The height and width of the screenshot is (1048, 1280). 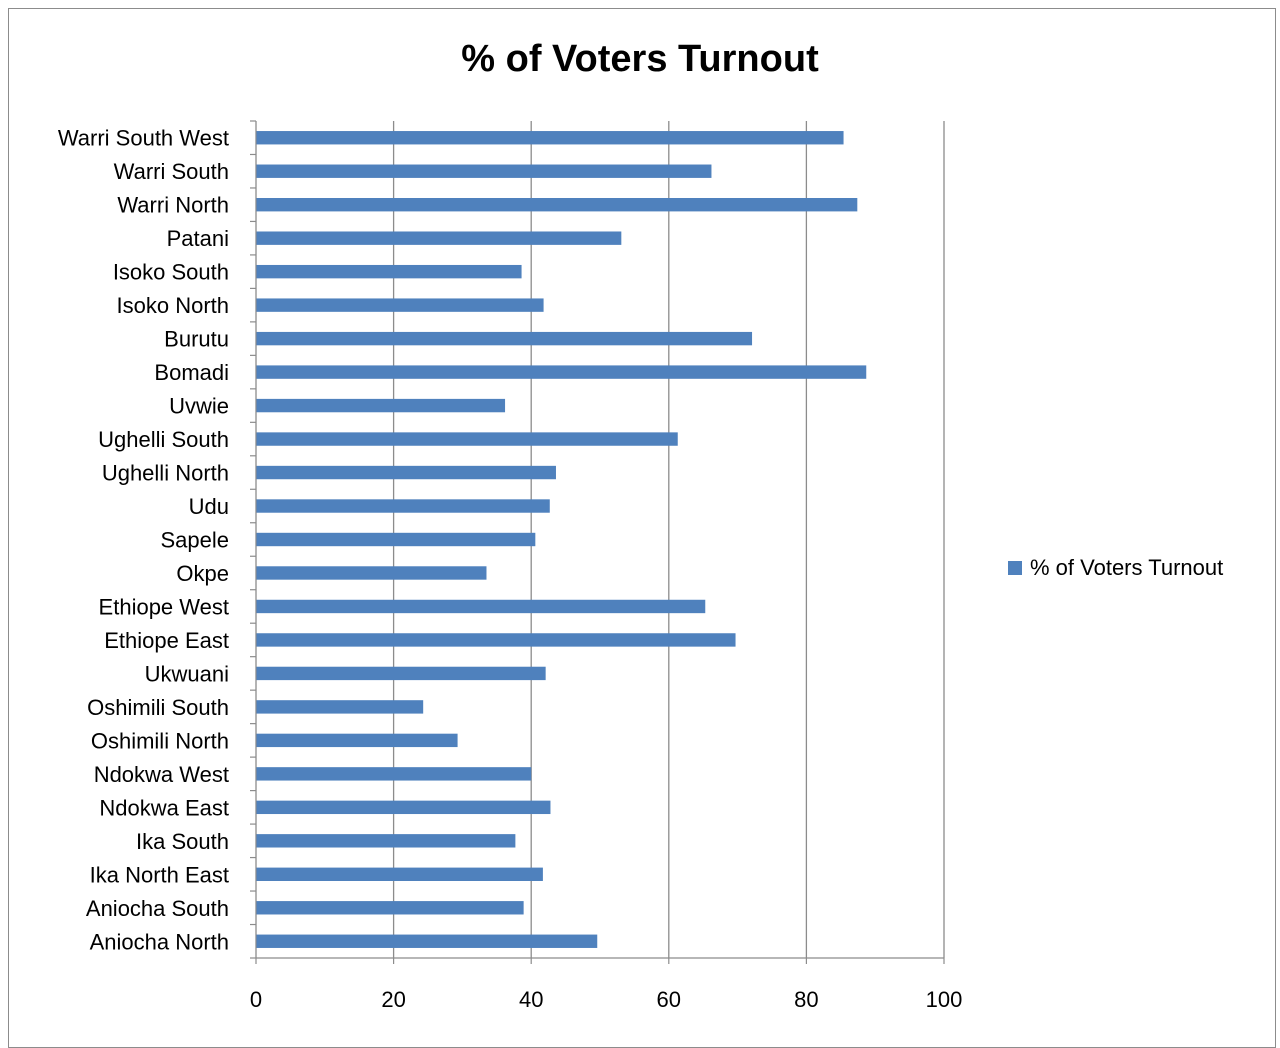 What do you see at coordinates (163, 439) in the screenshot?
I see `category-label: Ughelli South` at bounding box center [163, 439].